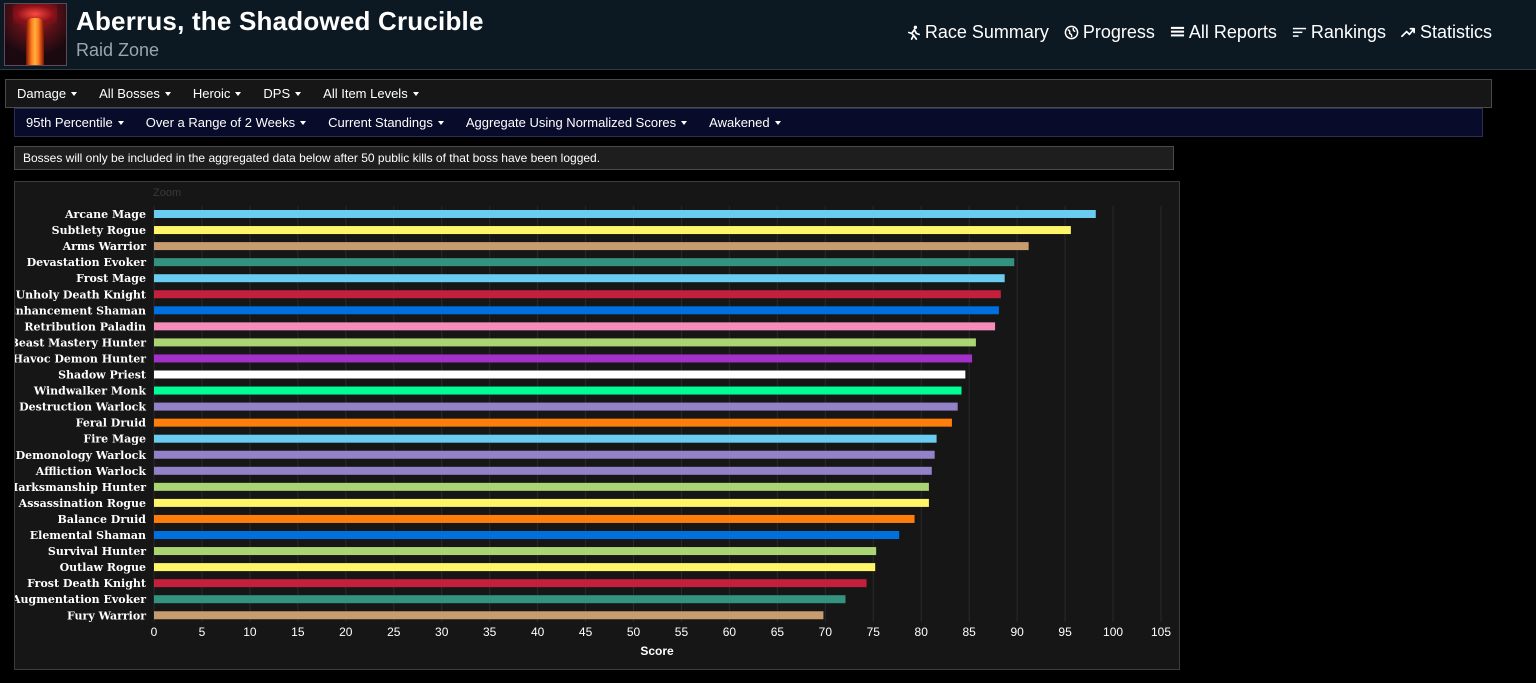  I want to click on filter-awakened-dropdown: Awakened, so click(744, 122).